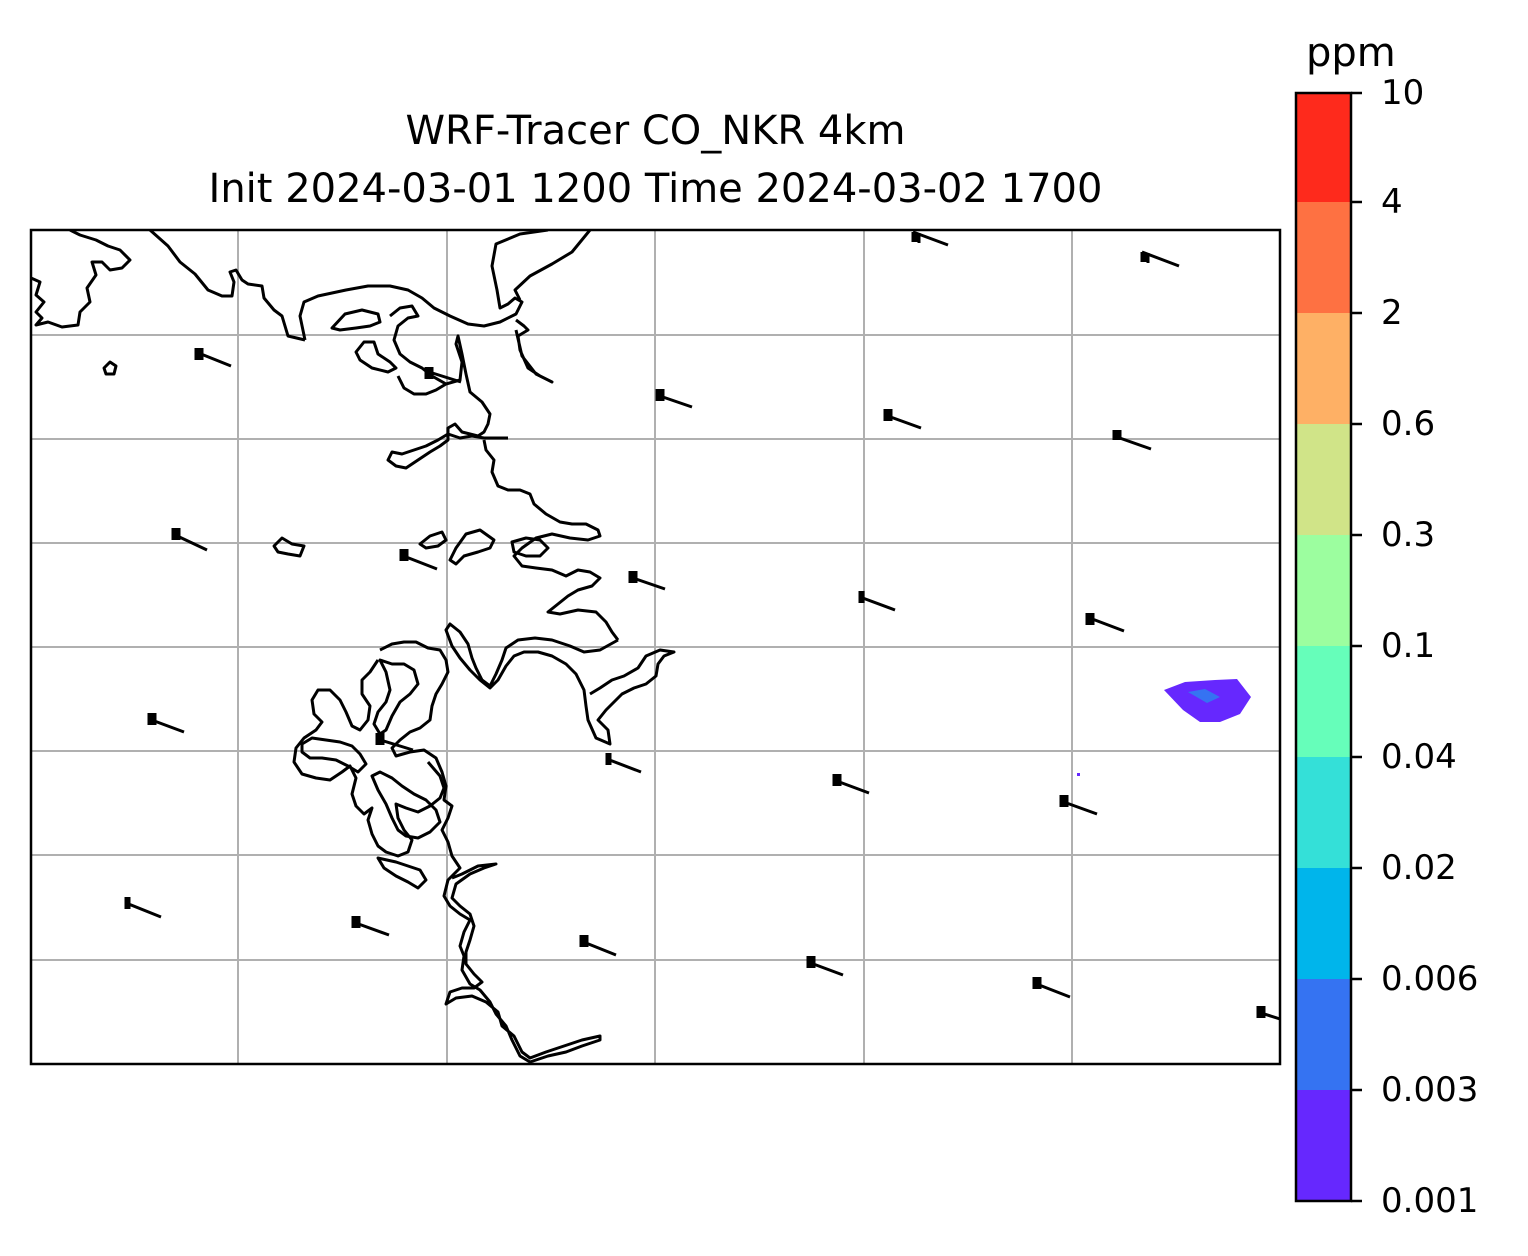 Image resolution: width=1528 pixels, height=1256 pixels. What do you see at coordinates (396, 697) in the screenshot?
I see `coastline-inner-a` at bounding box center [396, 697].